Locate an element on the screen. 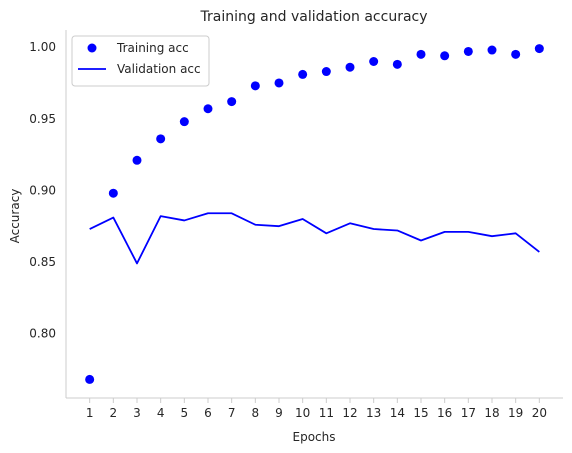 The height and width of the screenshot is (453, 572). x-tick-label: 7 is located at coordinates (232, 413).